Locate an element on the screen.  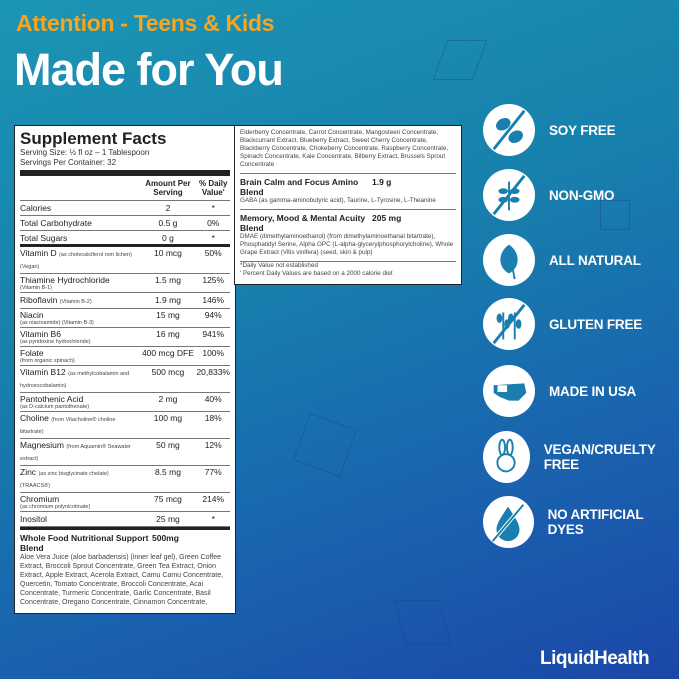
non-gmo-icon is located at coordinates (509, 195).